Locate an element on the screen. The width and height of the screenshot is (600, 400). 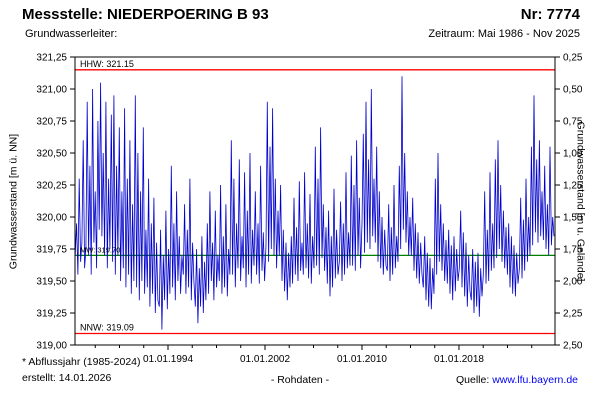
y-tick-label-left: 321,00 is located at coordinates (51, 90).